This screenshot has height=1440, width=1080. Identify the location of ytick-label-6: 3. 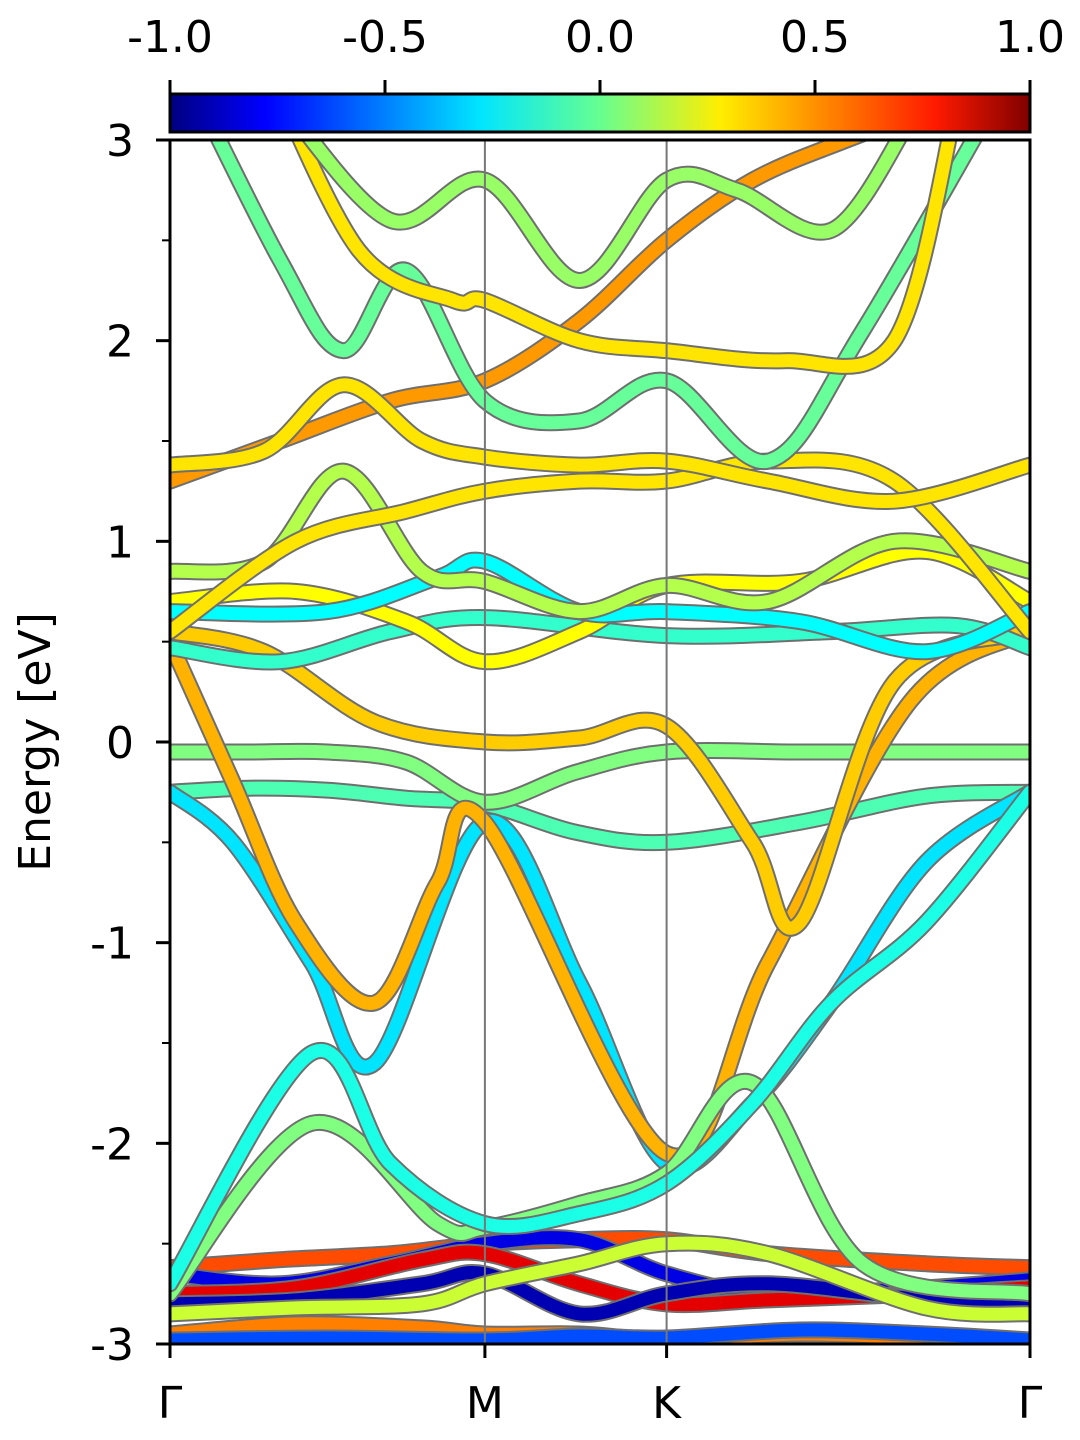
(120, 141).